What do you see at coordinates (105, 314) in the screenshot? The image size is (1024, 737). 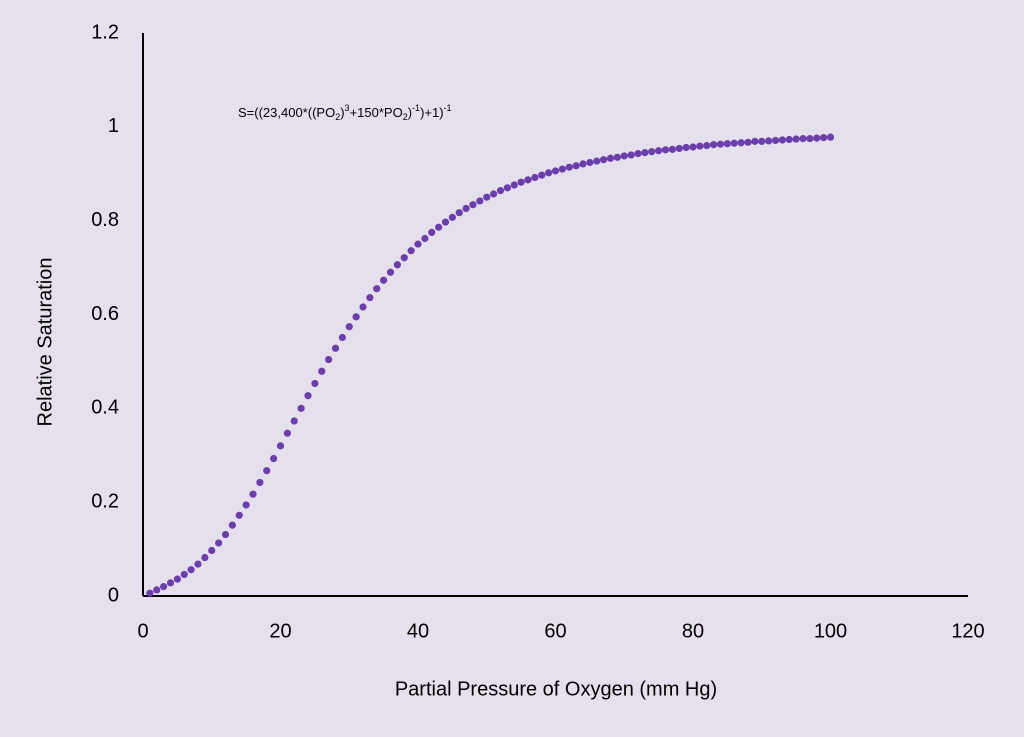 I see `y-tick-label: 0.6` at bounding box center [105, 314].